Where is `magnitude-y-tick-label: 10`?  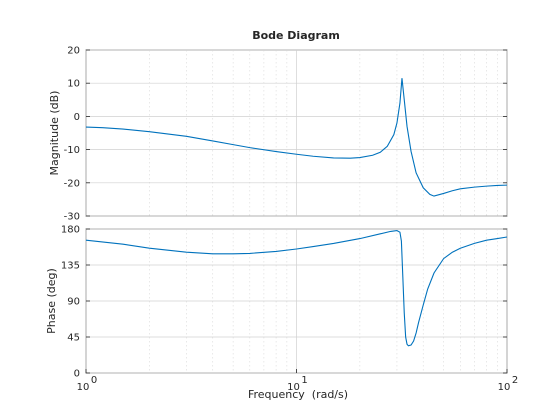
magnitude-y-tick-label: 10 is located at coordinates (73, 84).